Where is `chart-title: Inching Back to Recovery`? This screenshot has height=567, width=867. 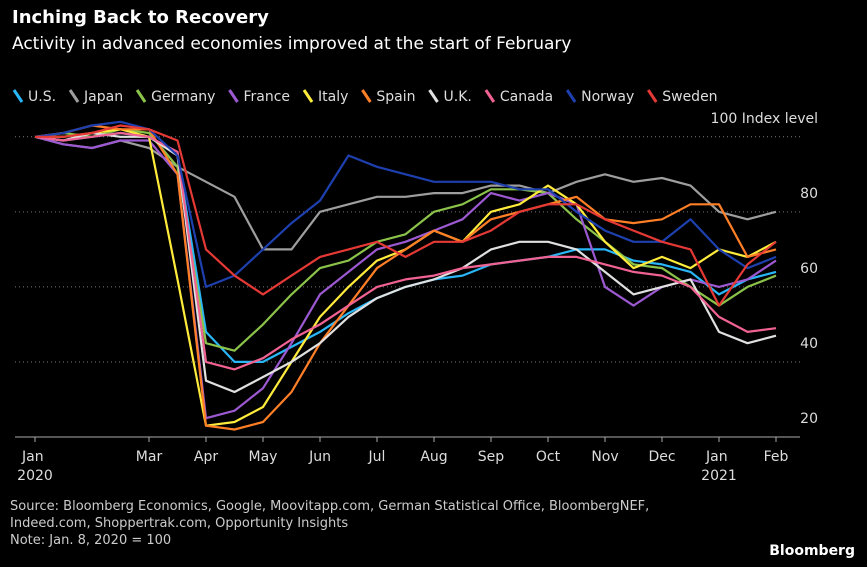
chart-title: Inching Back to Recovery is located at coordinates (140, 17).